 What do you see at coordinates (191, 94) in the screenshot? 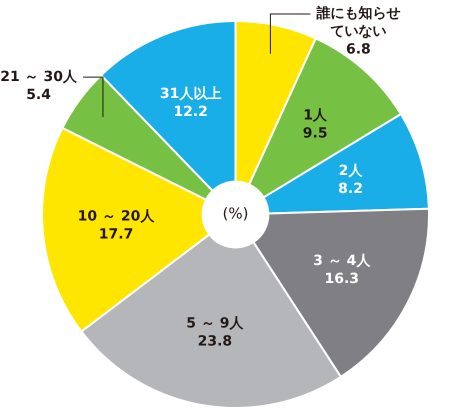
I see `slice-label: 31人以上` at bounding box center [191, 94].